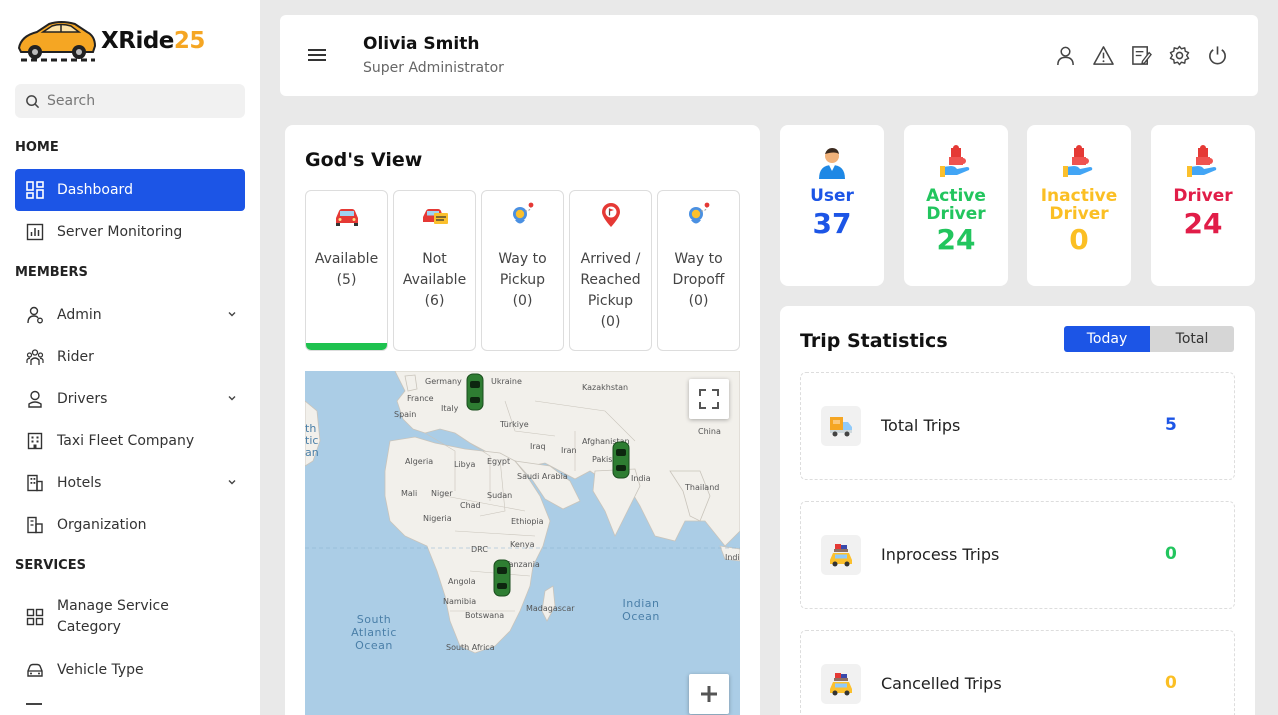 The height and width of the screenshot is (715, 1278). Describe the element at coordinates (1103, 55) in the screenshot. I see `alert-icon` at that location.